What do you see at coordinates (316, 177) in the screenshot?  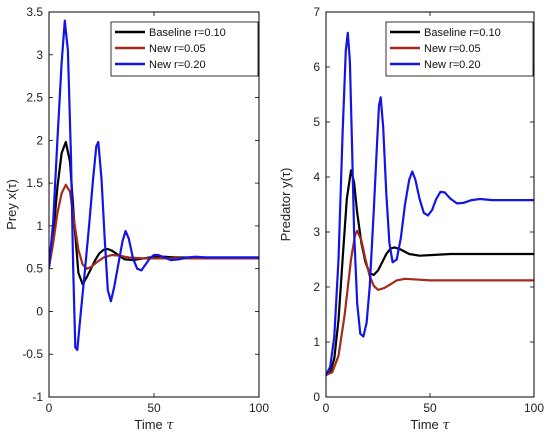 I see `y-tick-label: 4` at bounding box center [316, 177].